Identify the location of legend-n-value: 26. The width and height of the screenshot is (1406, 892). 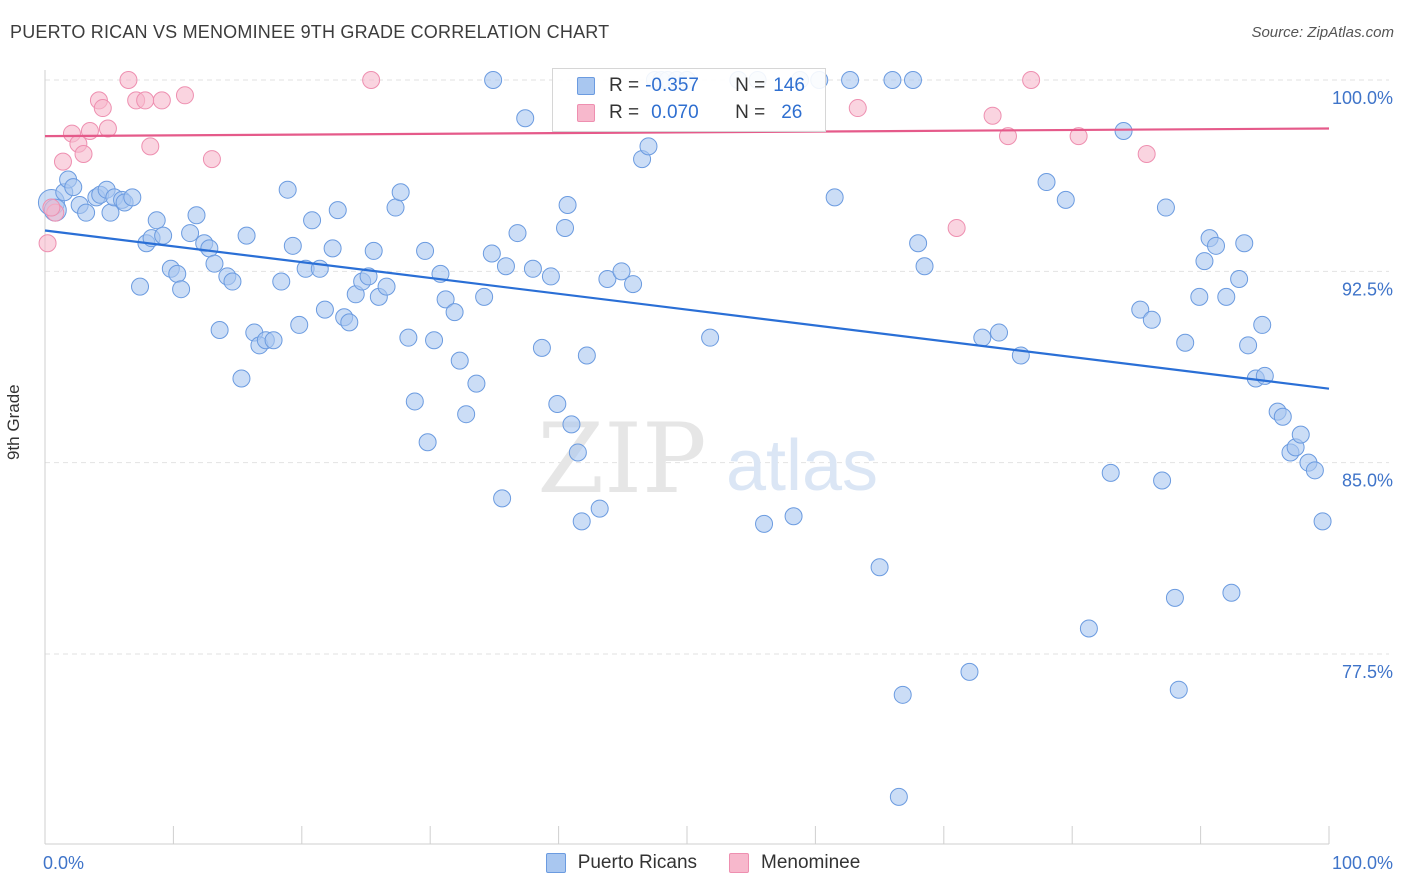
(792, 112).